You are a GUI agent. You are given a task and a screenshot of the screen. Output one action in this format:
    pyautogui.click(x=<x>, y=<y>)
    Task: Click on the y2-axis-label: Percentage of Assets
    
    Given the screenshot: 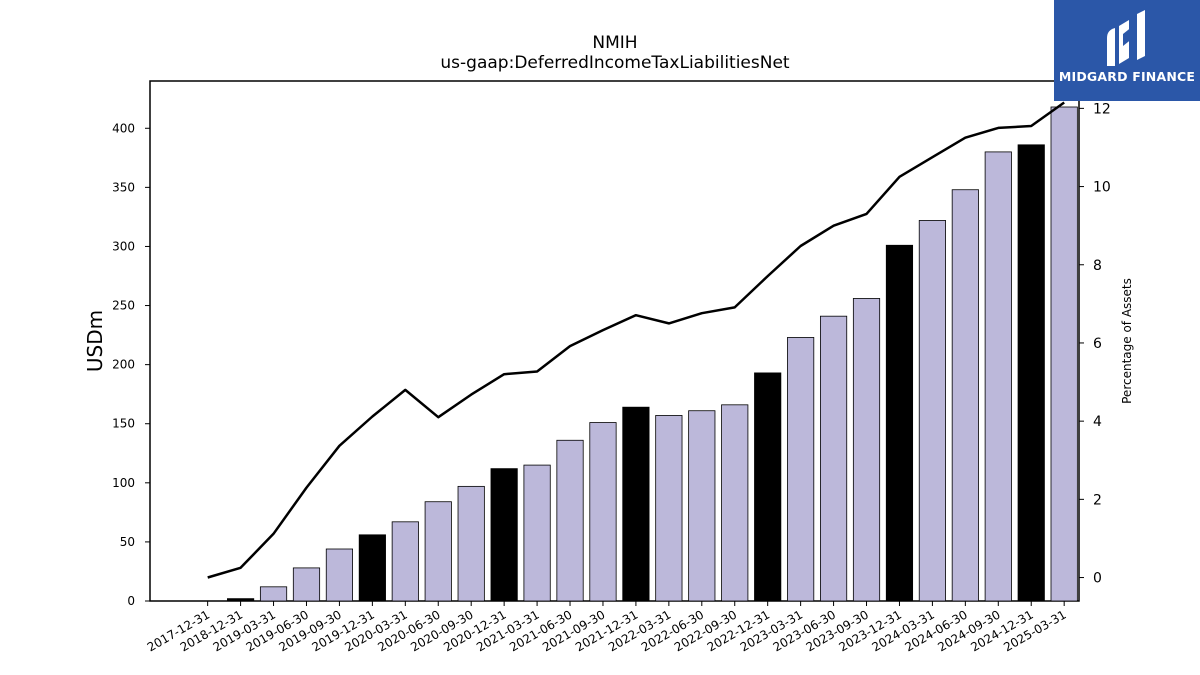 What is the action you would take?
    pyautogui.click(x=1127, y=341)
    